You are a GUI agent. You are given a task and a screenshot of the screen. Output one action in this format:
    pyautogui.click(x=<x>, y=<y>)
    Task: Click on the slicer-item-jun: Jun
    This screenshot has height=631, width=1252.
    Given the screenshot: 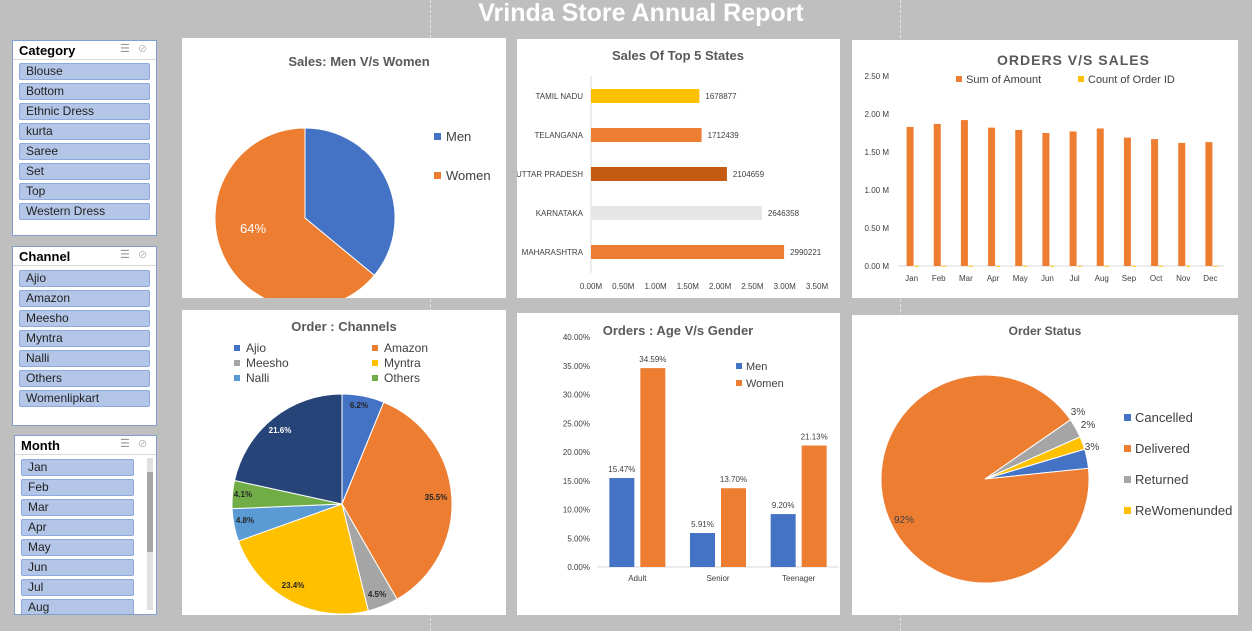 What is the action you would take?
    pyautogui.click(x=77, y=567)
    